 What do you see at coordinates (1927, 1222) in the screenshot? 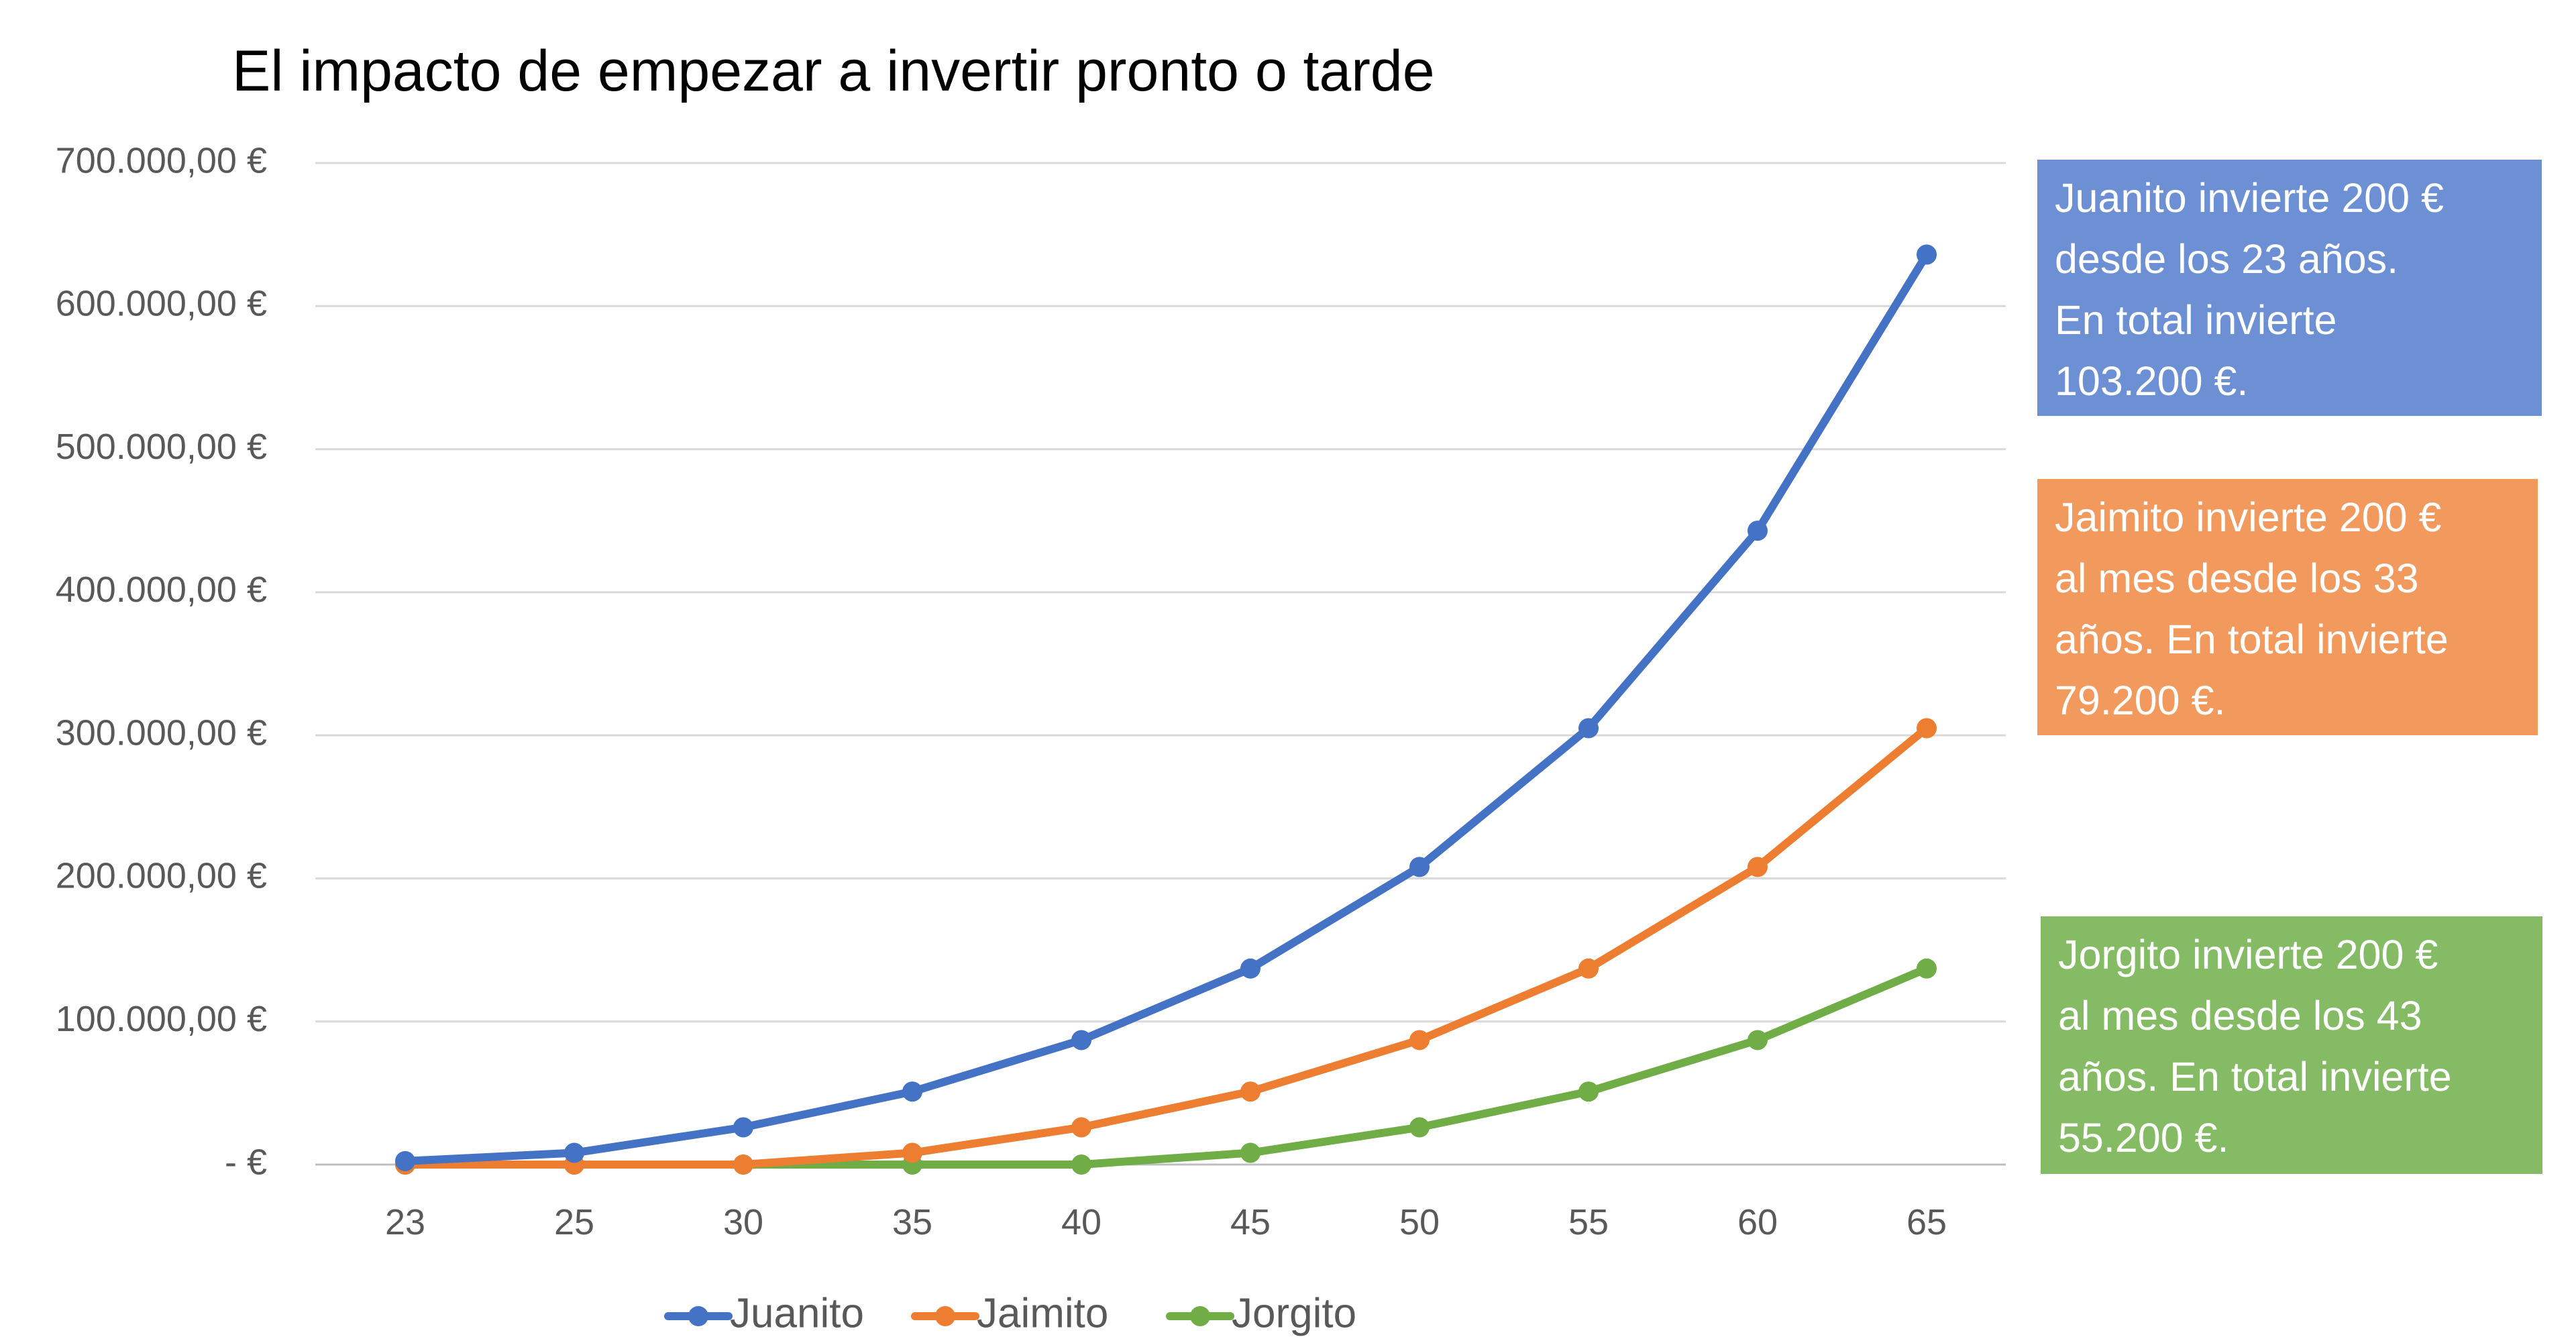
I see `x-tick-label: 65` at bounding box center [1927, 1222].